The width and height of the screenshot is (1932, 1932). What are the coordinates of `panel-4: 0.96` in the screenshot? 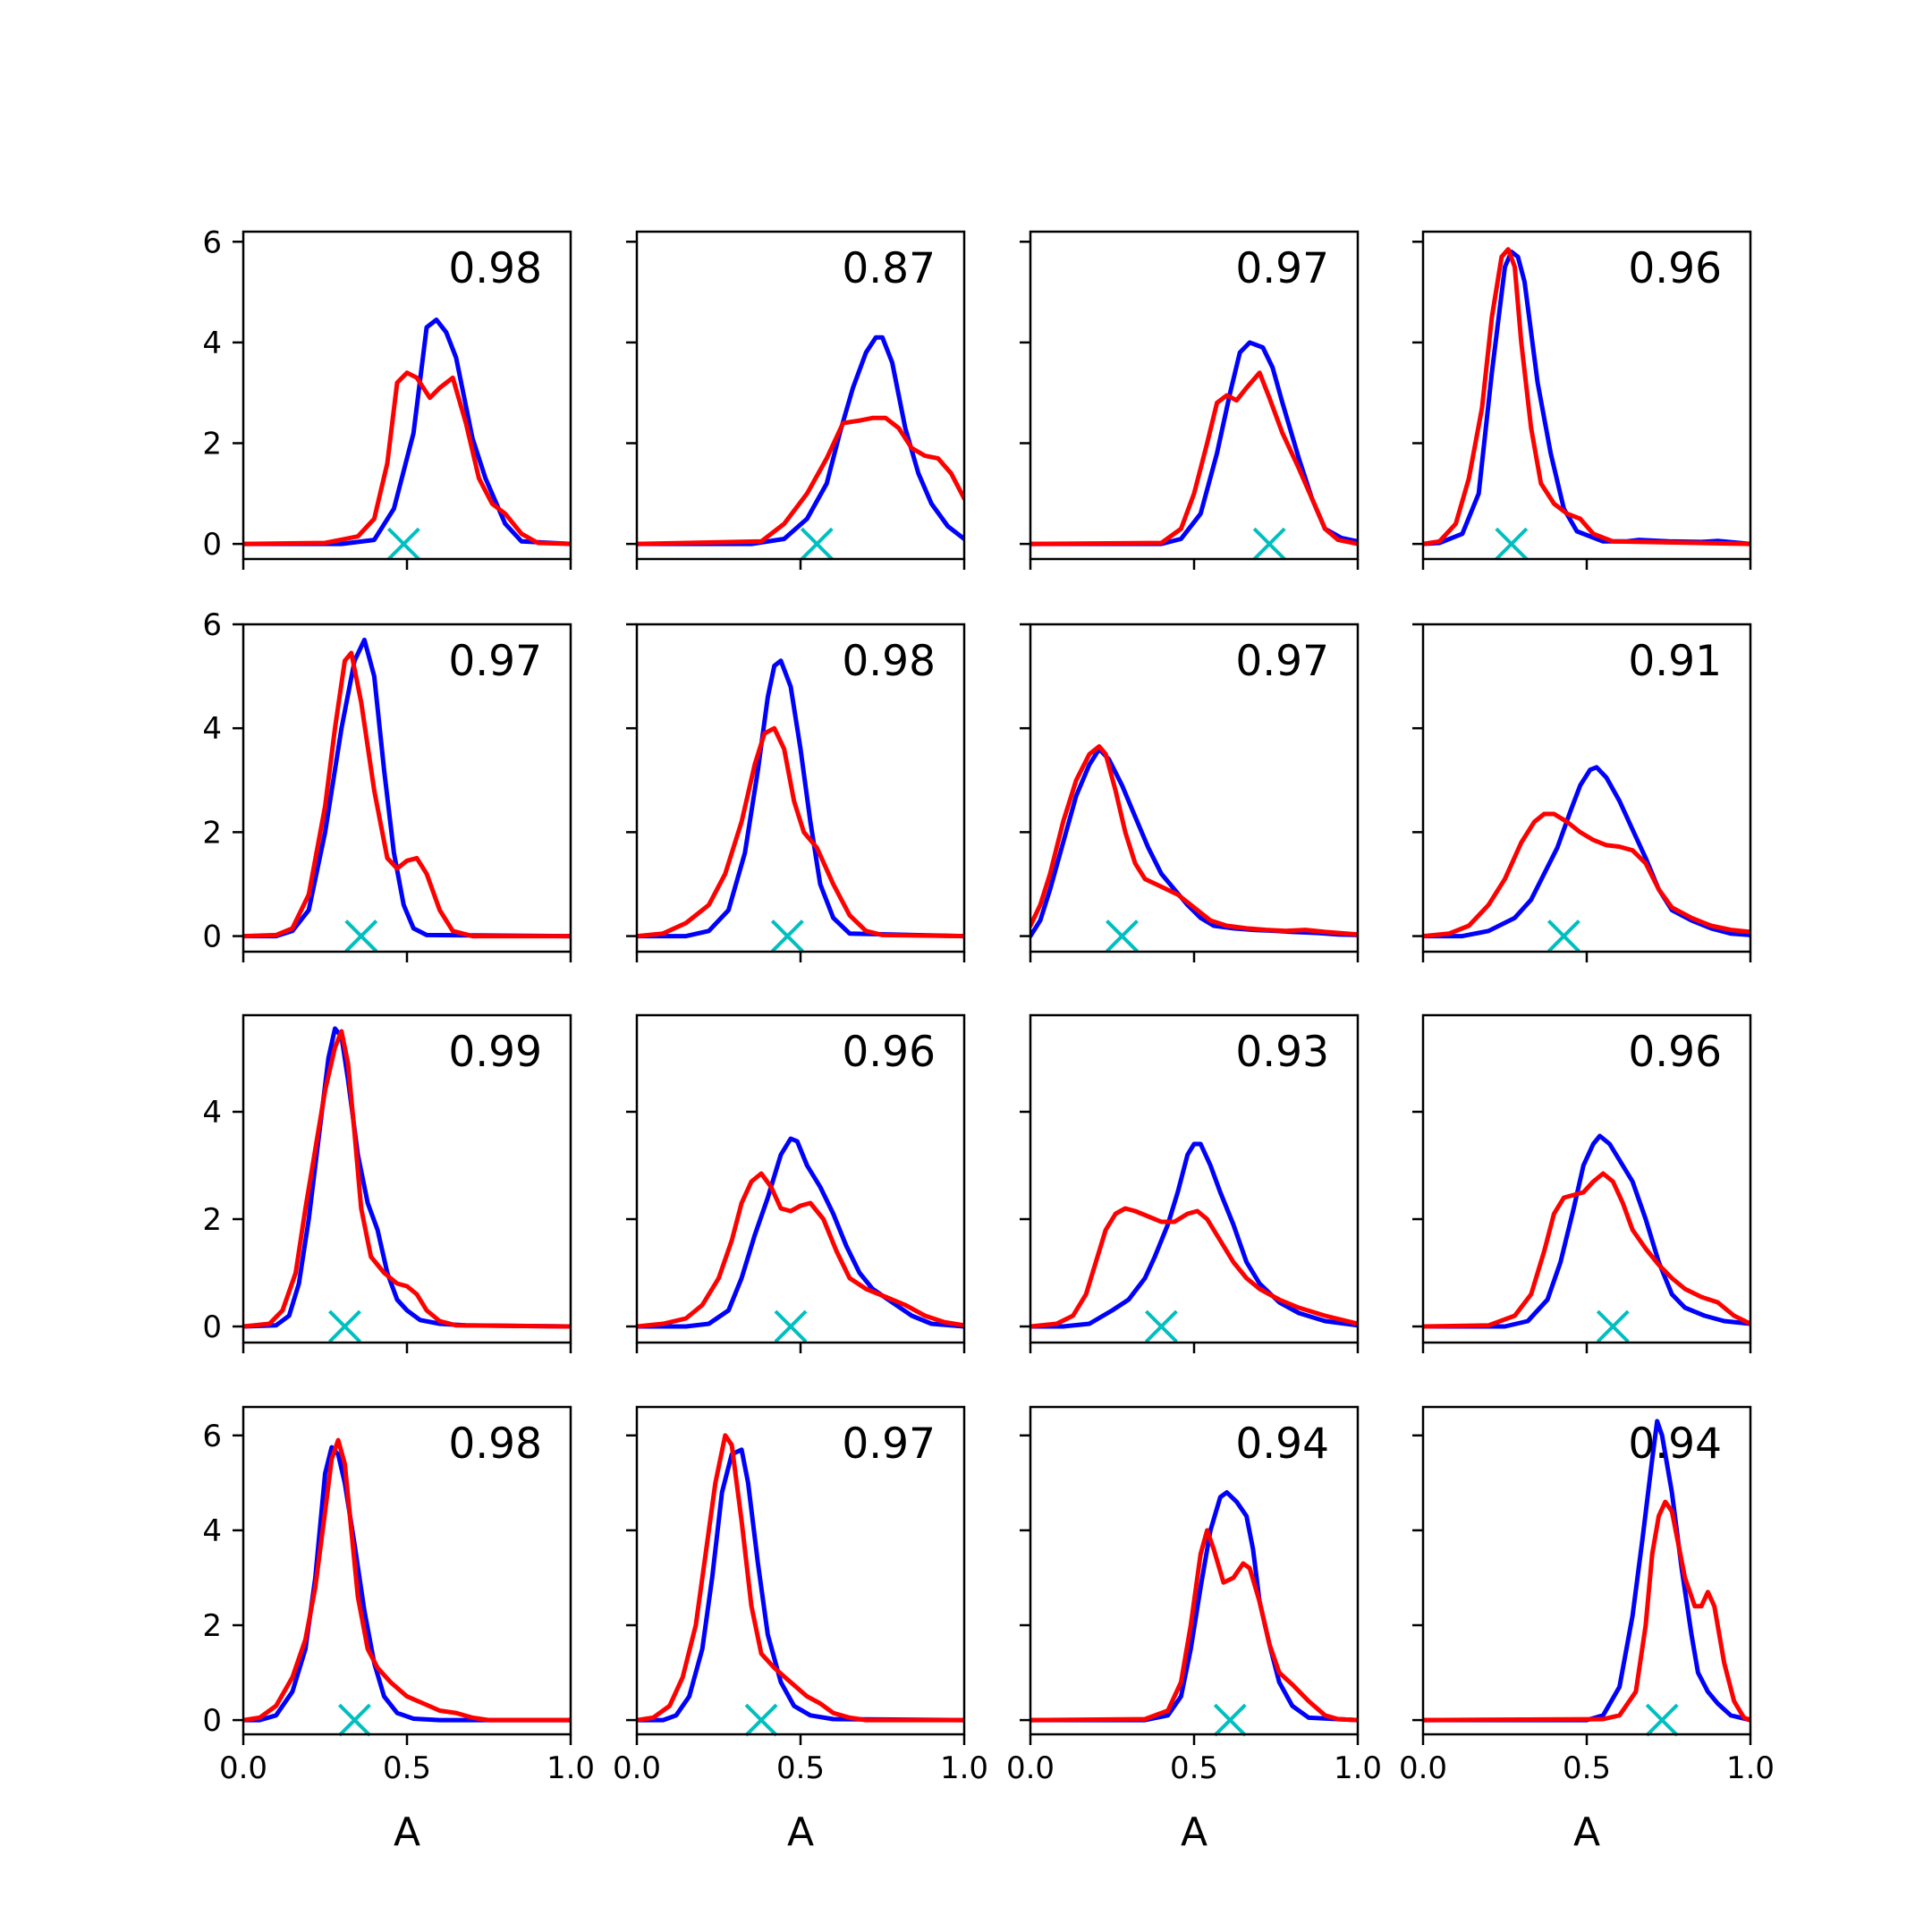 It's located at (1582, 400).